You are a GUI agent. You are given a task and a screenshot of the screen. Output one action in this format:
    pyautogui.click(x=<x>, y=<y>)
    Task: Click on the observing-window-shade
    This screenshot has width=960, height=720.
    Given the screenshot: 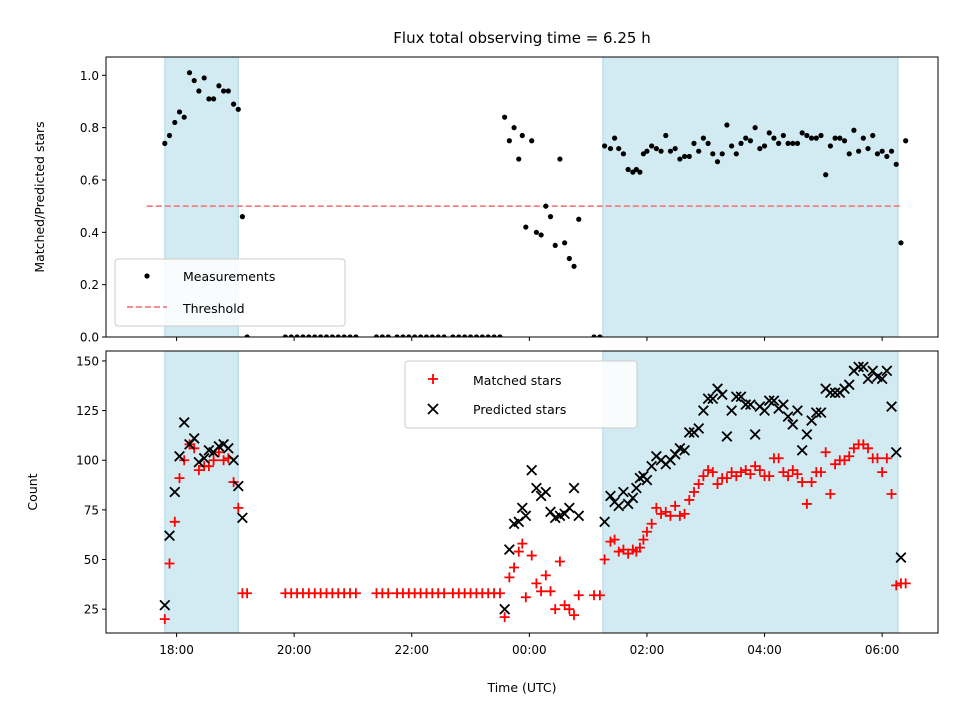 What is the action you would take?
    pyautogui.click(x=750, y=492)
    